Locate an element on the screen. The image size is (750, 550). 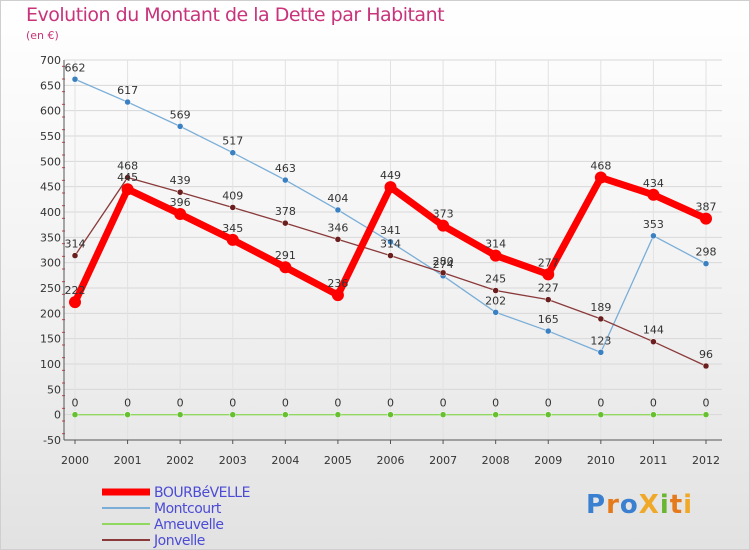
data-label: 396 is located at coordinates (180, 202).